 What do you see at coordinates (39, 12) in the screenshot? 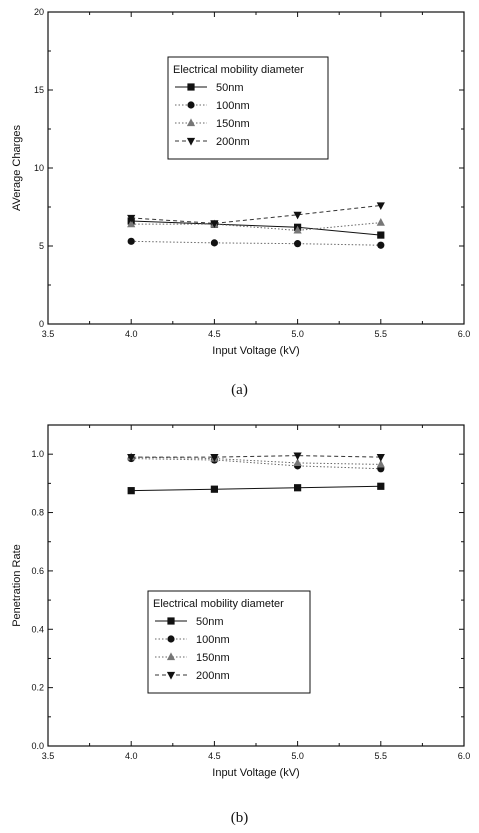
I see `y-tick-label: 20` at bounding box center [39, 12].